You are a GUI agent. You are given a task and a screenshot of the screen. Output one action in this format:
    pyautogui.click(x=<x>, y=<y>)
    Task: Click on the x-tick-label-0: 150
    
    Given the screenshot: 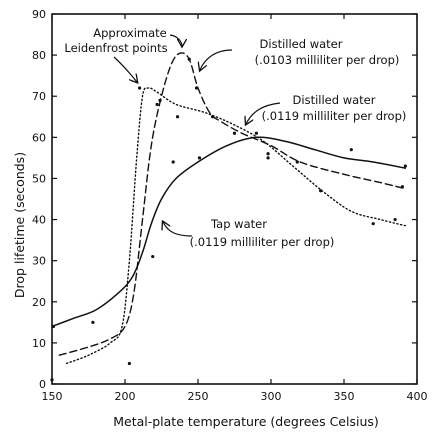 What is the action you would take?
    pyautogui.click(x=52, y=396)
    